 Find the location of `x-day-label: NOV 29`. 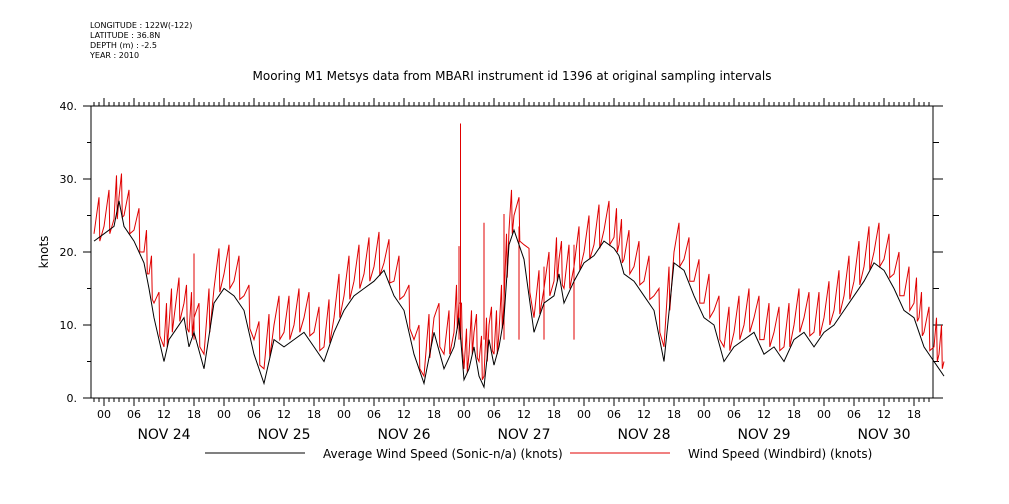

x-day-label: NOV 29 is located at coordinates (763, 435).